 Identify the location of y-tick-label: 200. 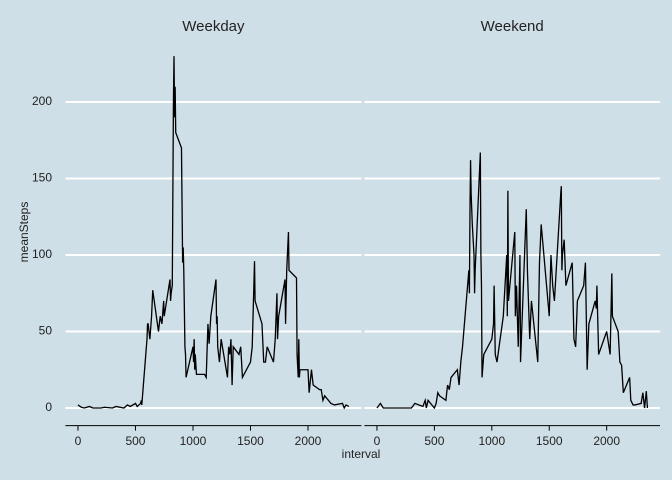
(42, 101).